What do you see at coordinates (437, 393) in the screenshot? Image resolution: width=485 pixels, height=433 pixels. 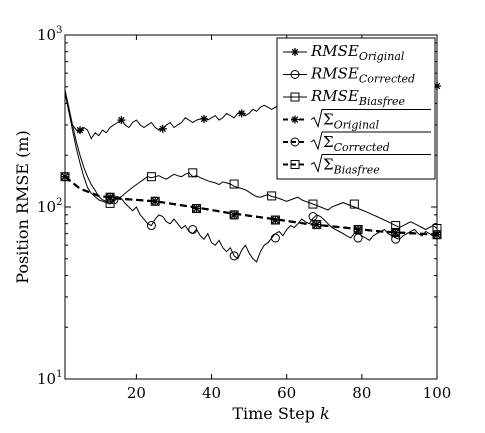 I see `x-tick-label: 100` at bounding box center [437, 393].